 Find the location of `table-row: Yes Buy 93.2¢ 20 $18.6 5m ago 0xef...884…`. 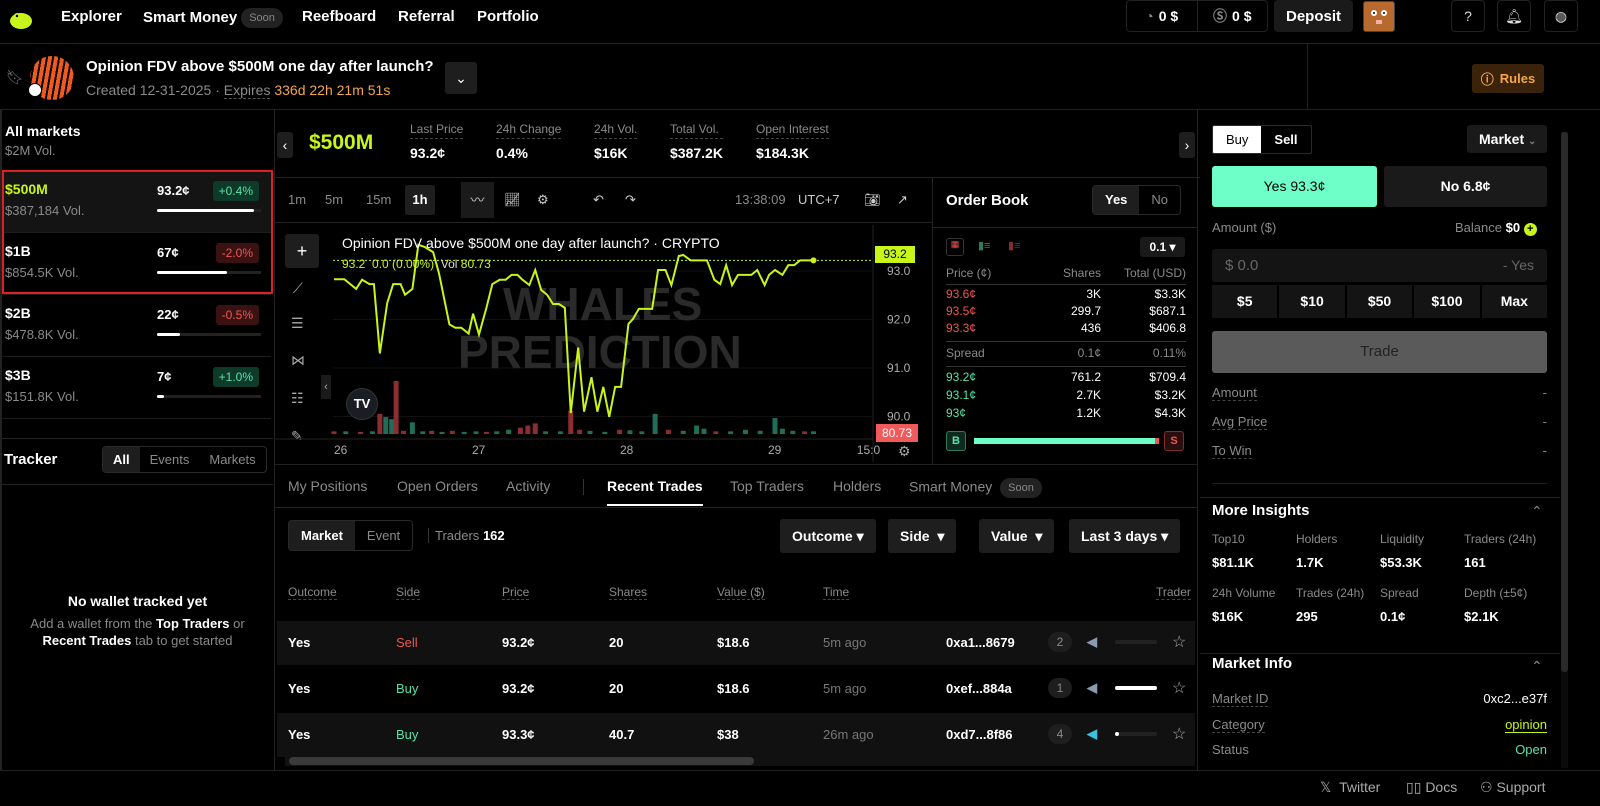

table-row: Yes Buy 93.2¢ 20 $18.6 5m ago 0xef...884… is located at coordinates (736, 689).